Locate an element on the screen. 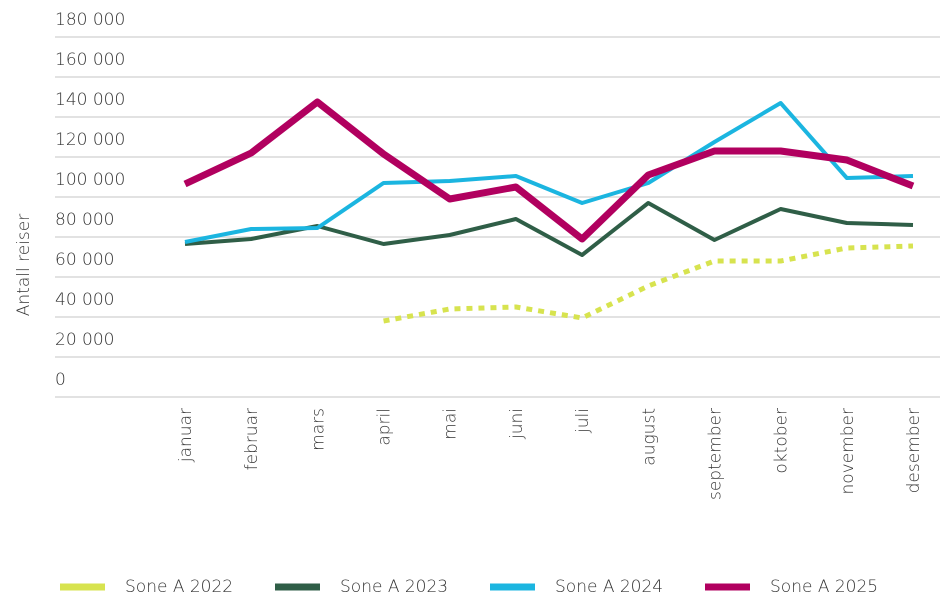 The image size is (943, 602). x-tick-label: september is located at coordinates (715, 454).